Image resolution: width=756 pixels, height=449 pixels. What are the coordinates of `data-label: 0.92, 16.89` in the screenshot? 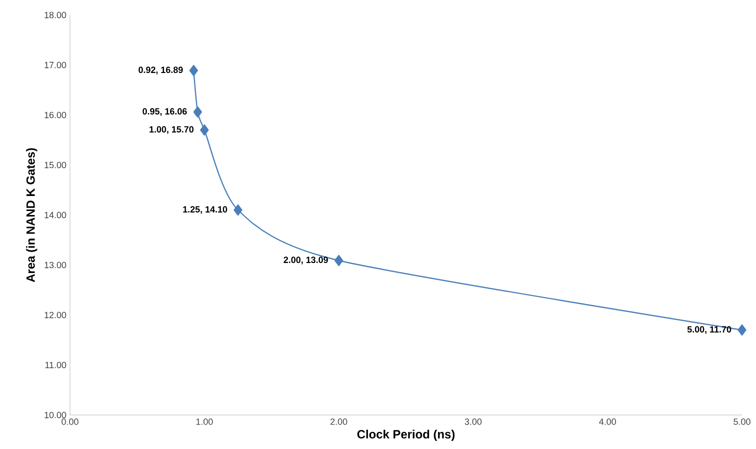 It's located at (160, 70).